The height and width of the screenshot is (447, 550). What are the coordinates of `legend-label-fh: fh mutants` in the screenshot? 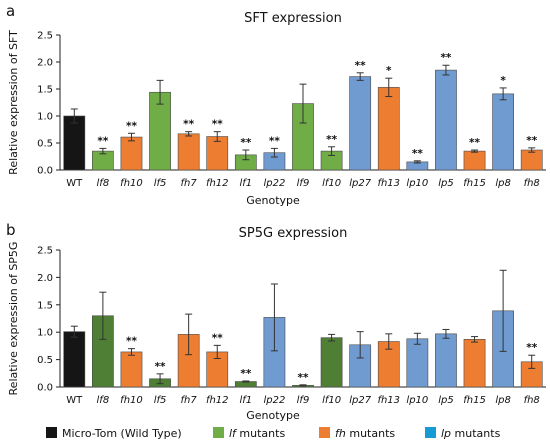 It's located at (365, 433).